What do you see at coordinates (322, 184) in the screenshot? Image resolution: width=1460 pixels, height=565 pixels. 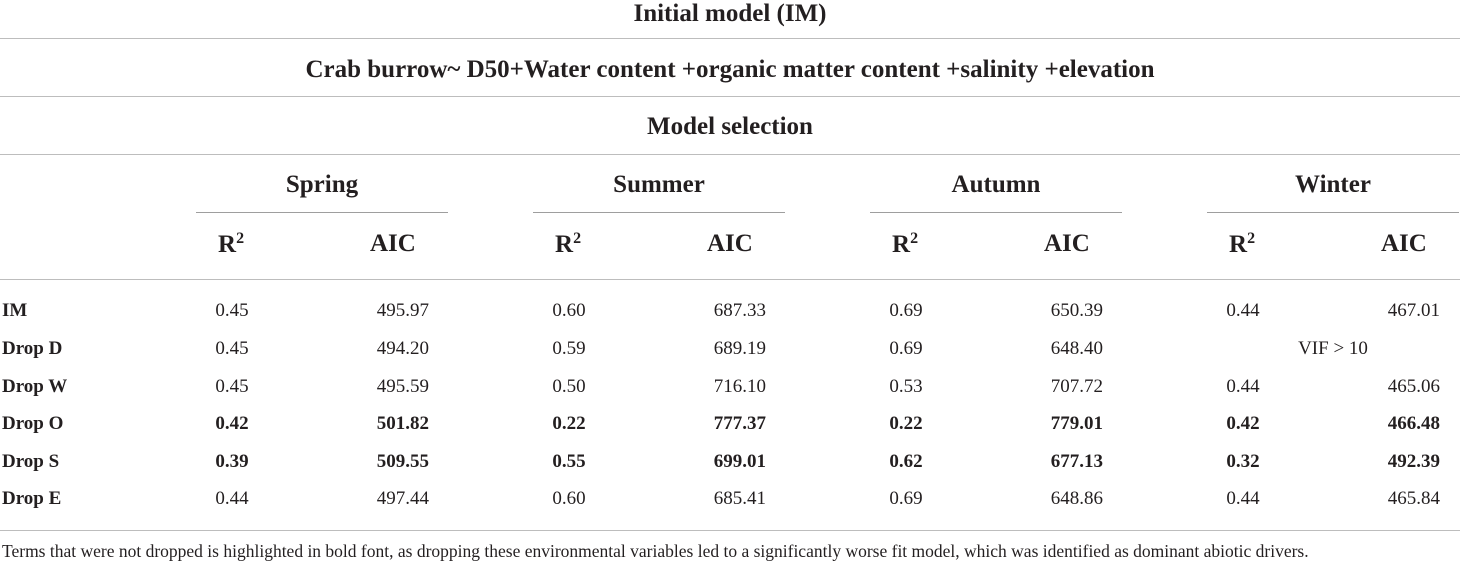 I see `season-header-spring: Spring` at bounding box center [322, 184].